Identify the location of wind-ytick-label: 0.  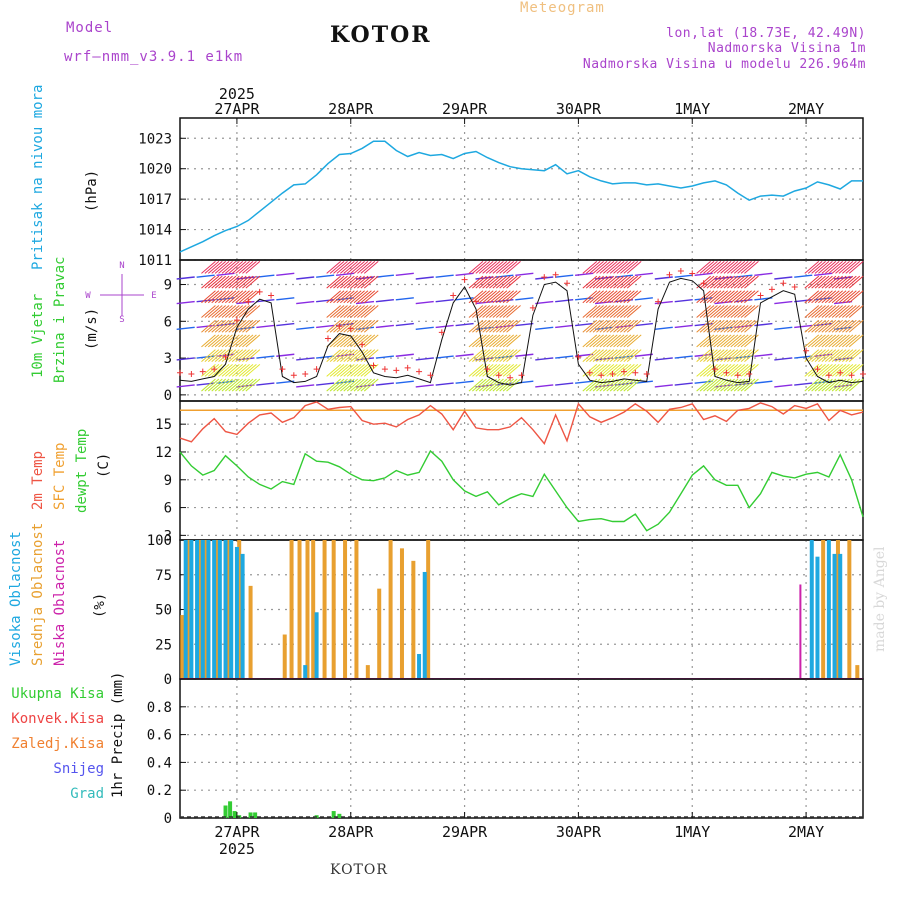
(168, 396).